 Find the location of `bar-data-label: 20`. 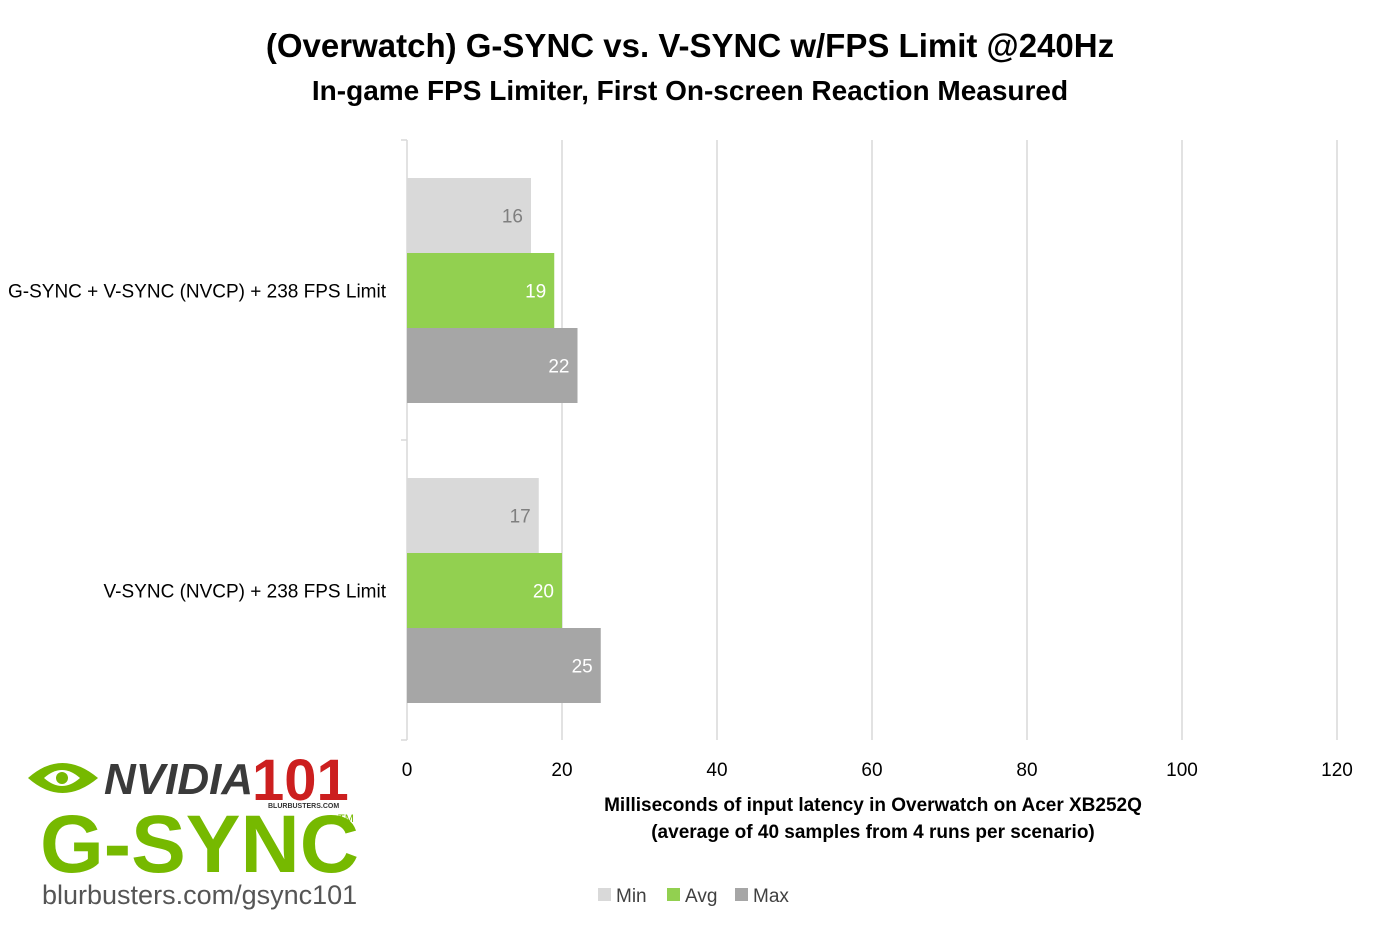

bar-data-label: 20 is located at coordinates (543, 592).